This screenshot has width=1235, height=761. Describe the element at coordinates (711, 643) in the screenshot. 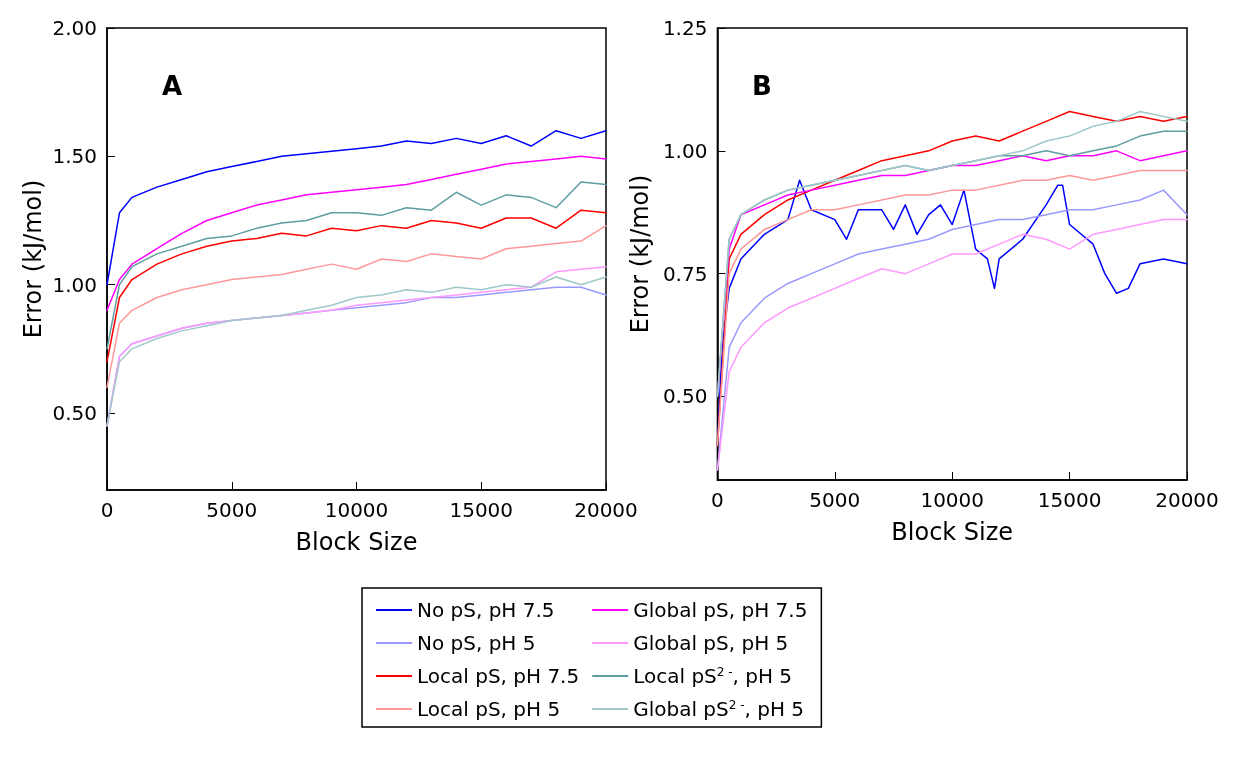

I see `legend-label: Global pS, pH 5` at that location.